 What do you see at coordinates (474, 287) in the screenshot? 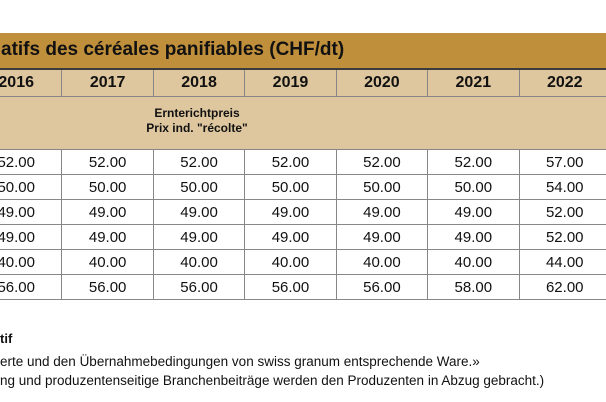
I see `price-cell: 58.00` at bounding box center [474, 287].